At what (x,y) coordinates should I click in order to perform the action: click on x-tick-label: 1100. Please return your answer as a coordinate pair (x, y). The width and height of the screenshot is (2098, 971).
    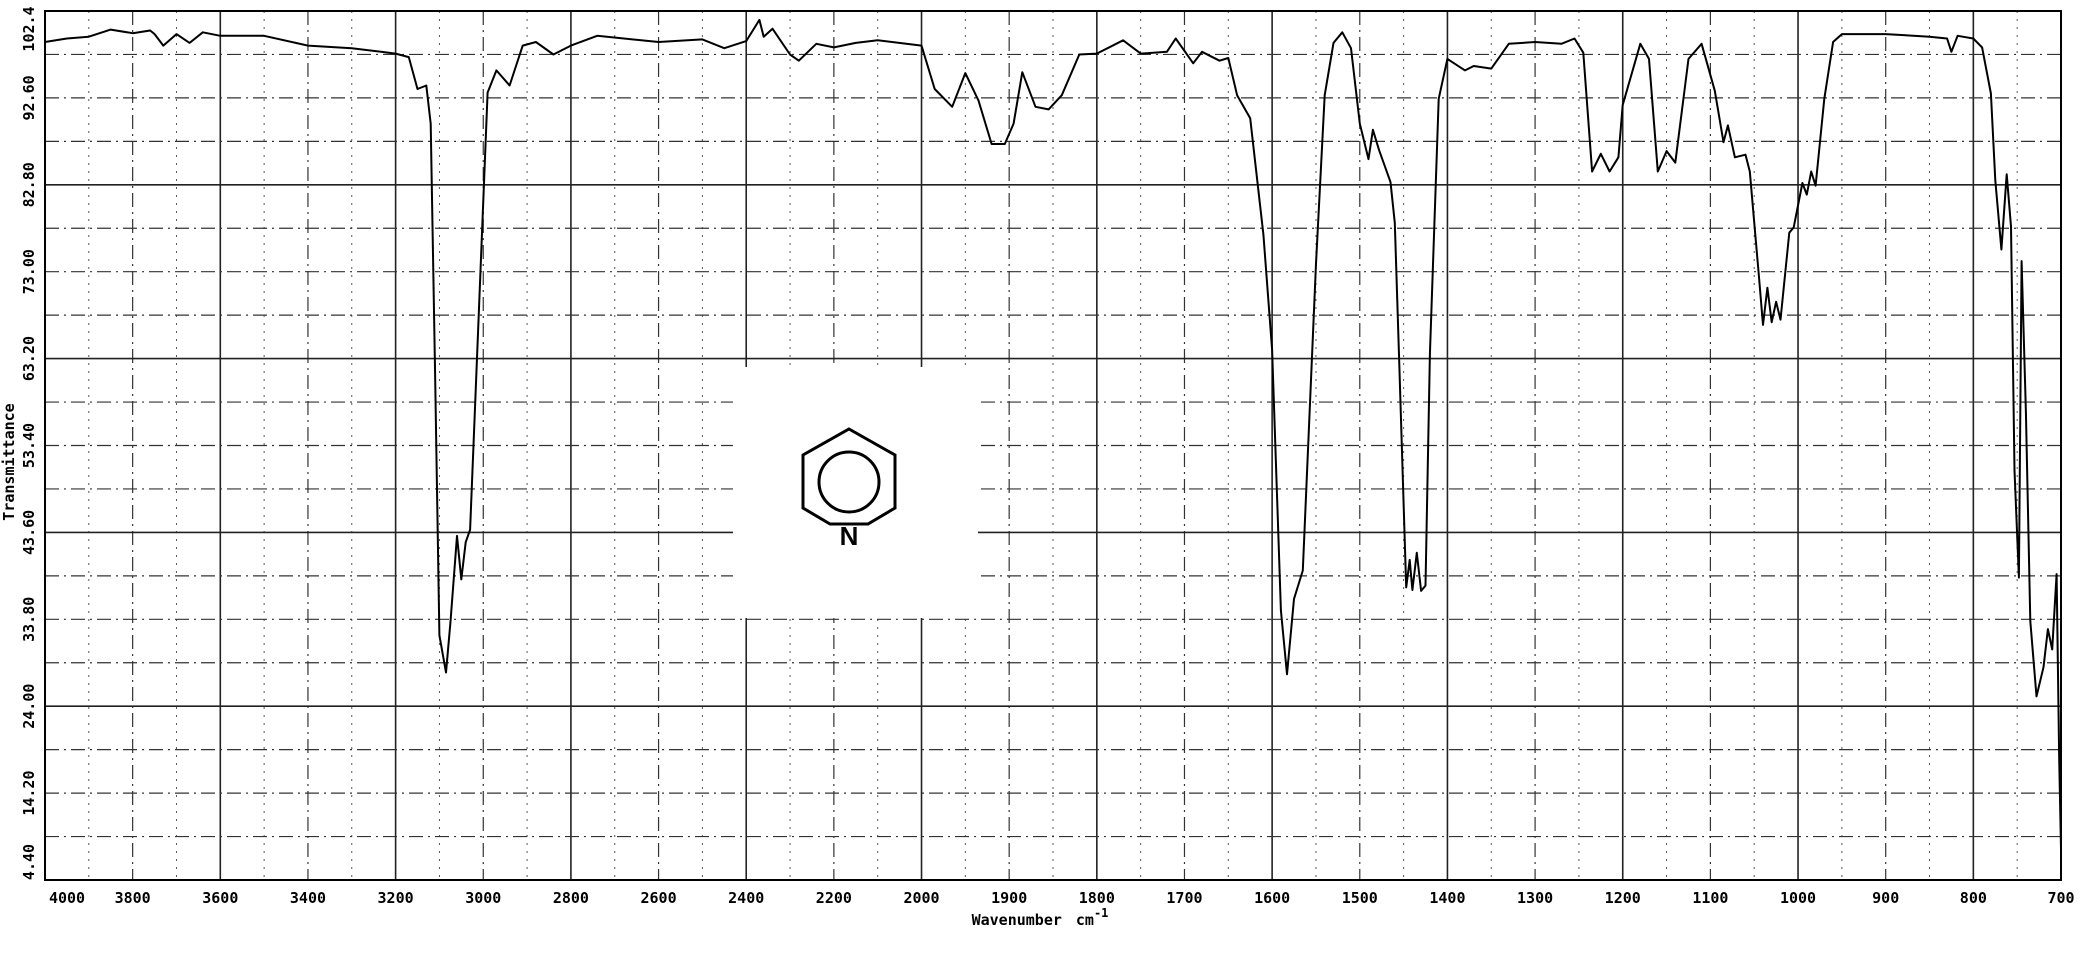
    Looking at the image, I should click on (1710, 898).